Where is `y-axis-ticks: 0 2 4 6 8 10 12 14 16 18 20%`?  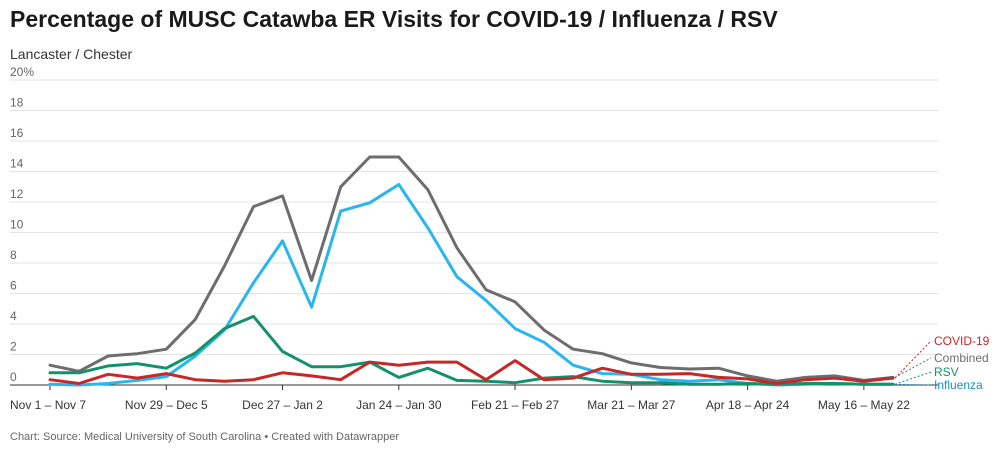
y-axis-ticks: 0 2 4 6 8 10 12 14 16 18 20% is located at coordinates (22, 224).